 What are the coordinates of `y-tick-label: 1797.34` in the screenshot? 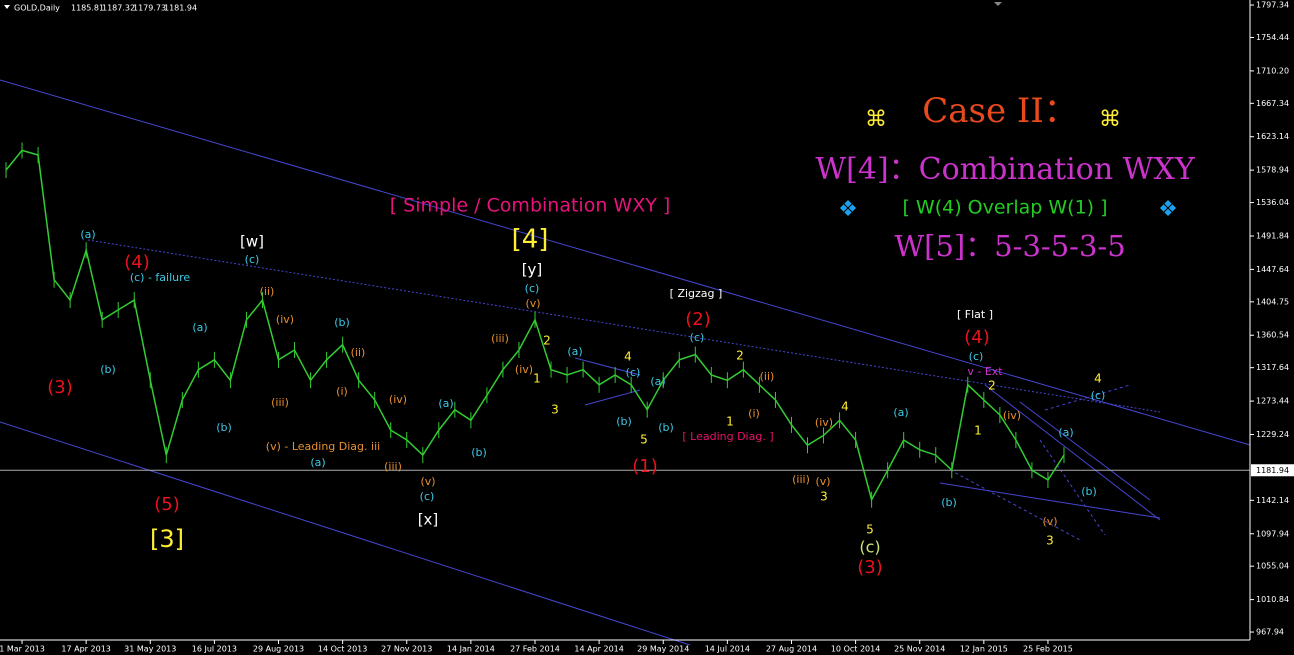 It's located at (1272, 5).